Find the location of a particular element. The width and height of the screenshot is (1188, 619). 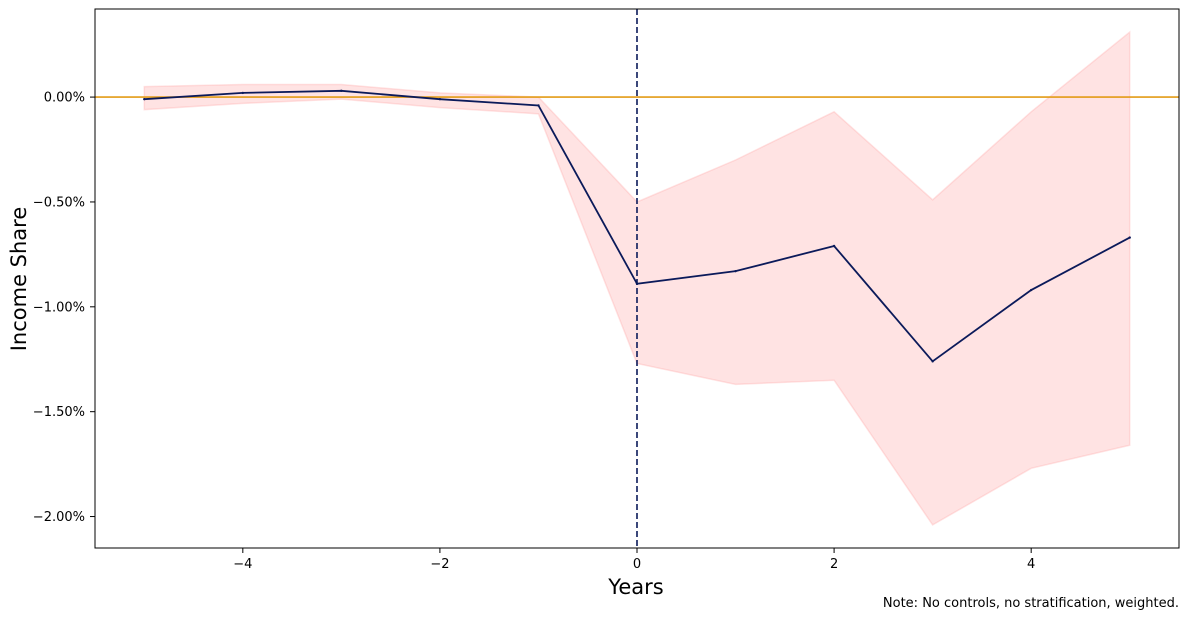

y-tick-label: −1.00% is located at coordinates (59, 307).